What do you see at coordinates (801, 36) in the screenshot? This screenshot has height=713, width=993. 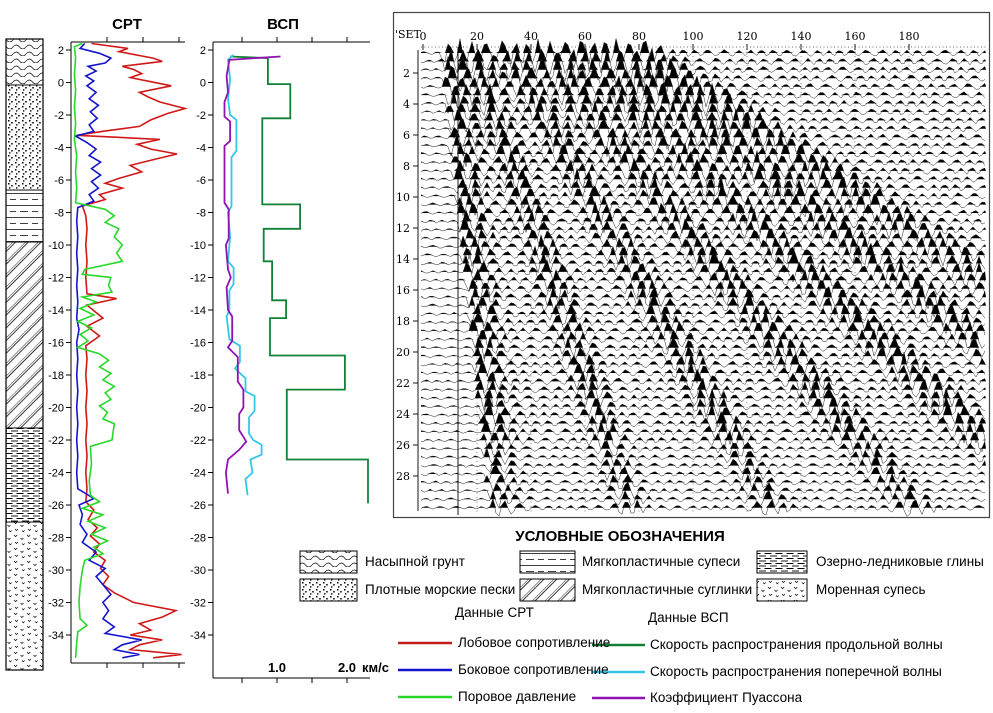 I see `axis-tick-label: 140` at bounding box center [801, 36].